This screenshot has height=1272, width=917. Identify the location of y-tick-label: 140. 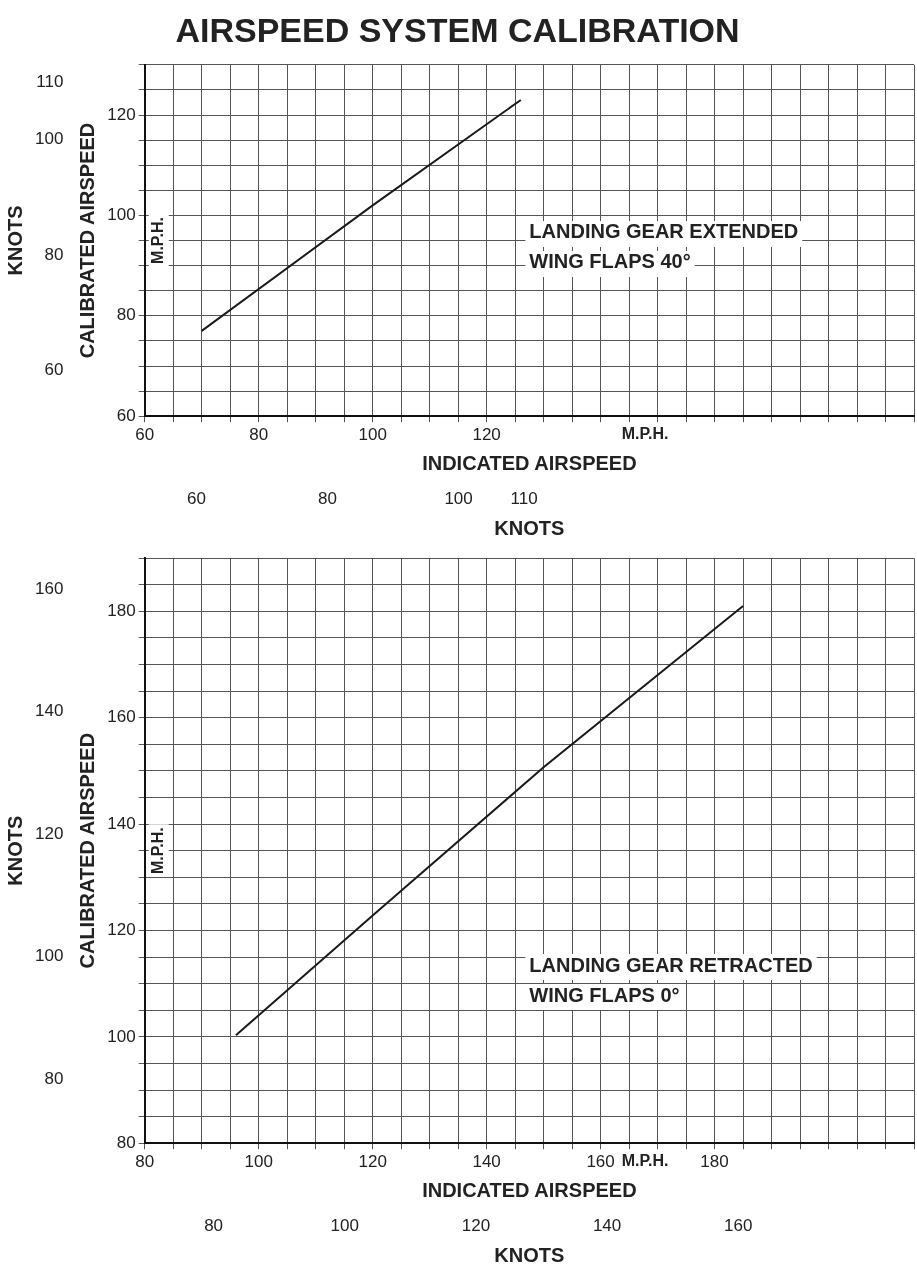
(121, 823).